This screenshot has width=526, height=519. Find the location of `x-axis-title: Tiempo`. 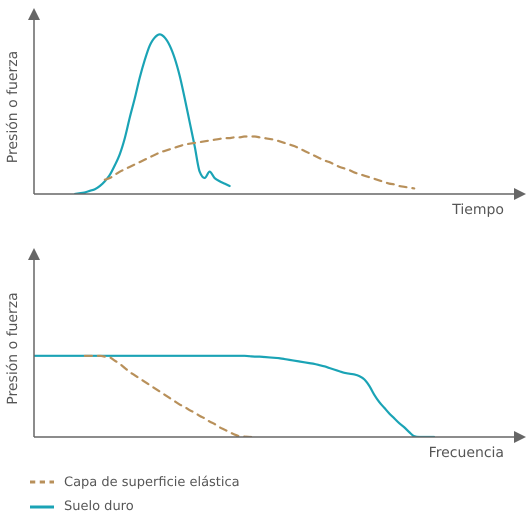

x-axis-title: Tiempo is located at coordinates (477, 210).